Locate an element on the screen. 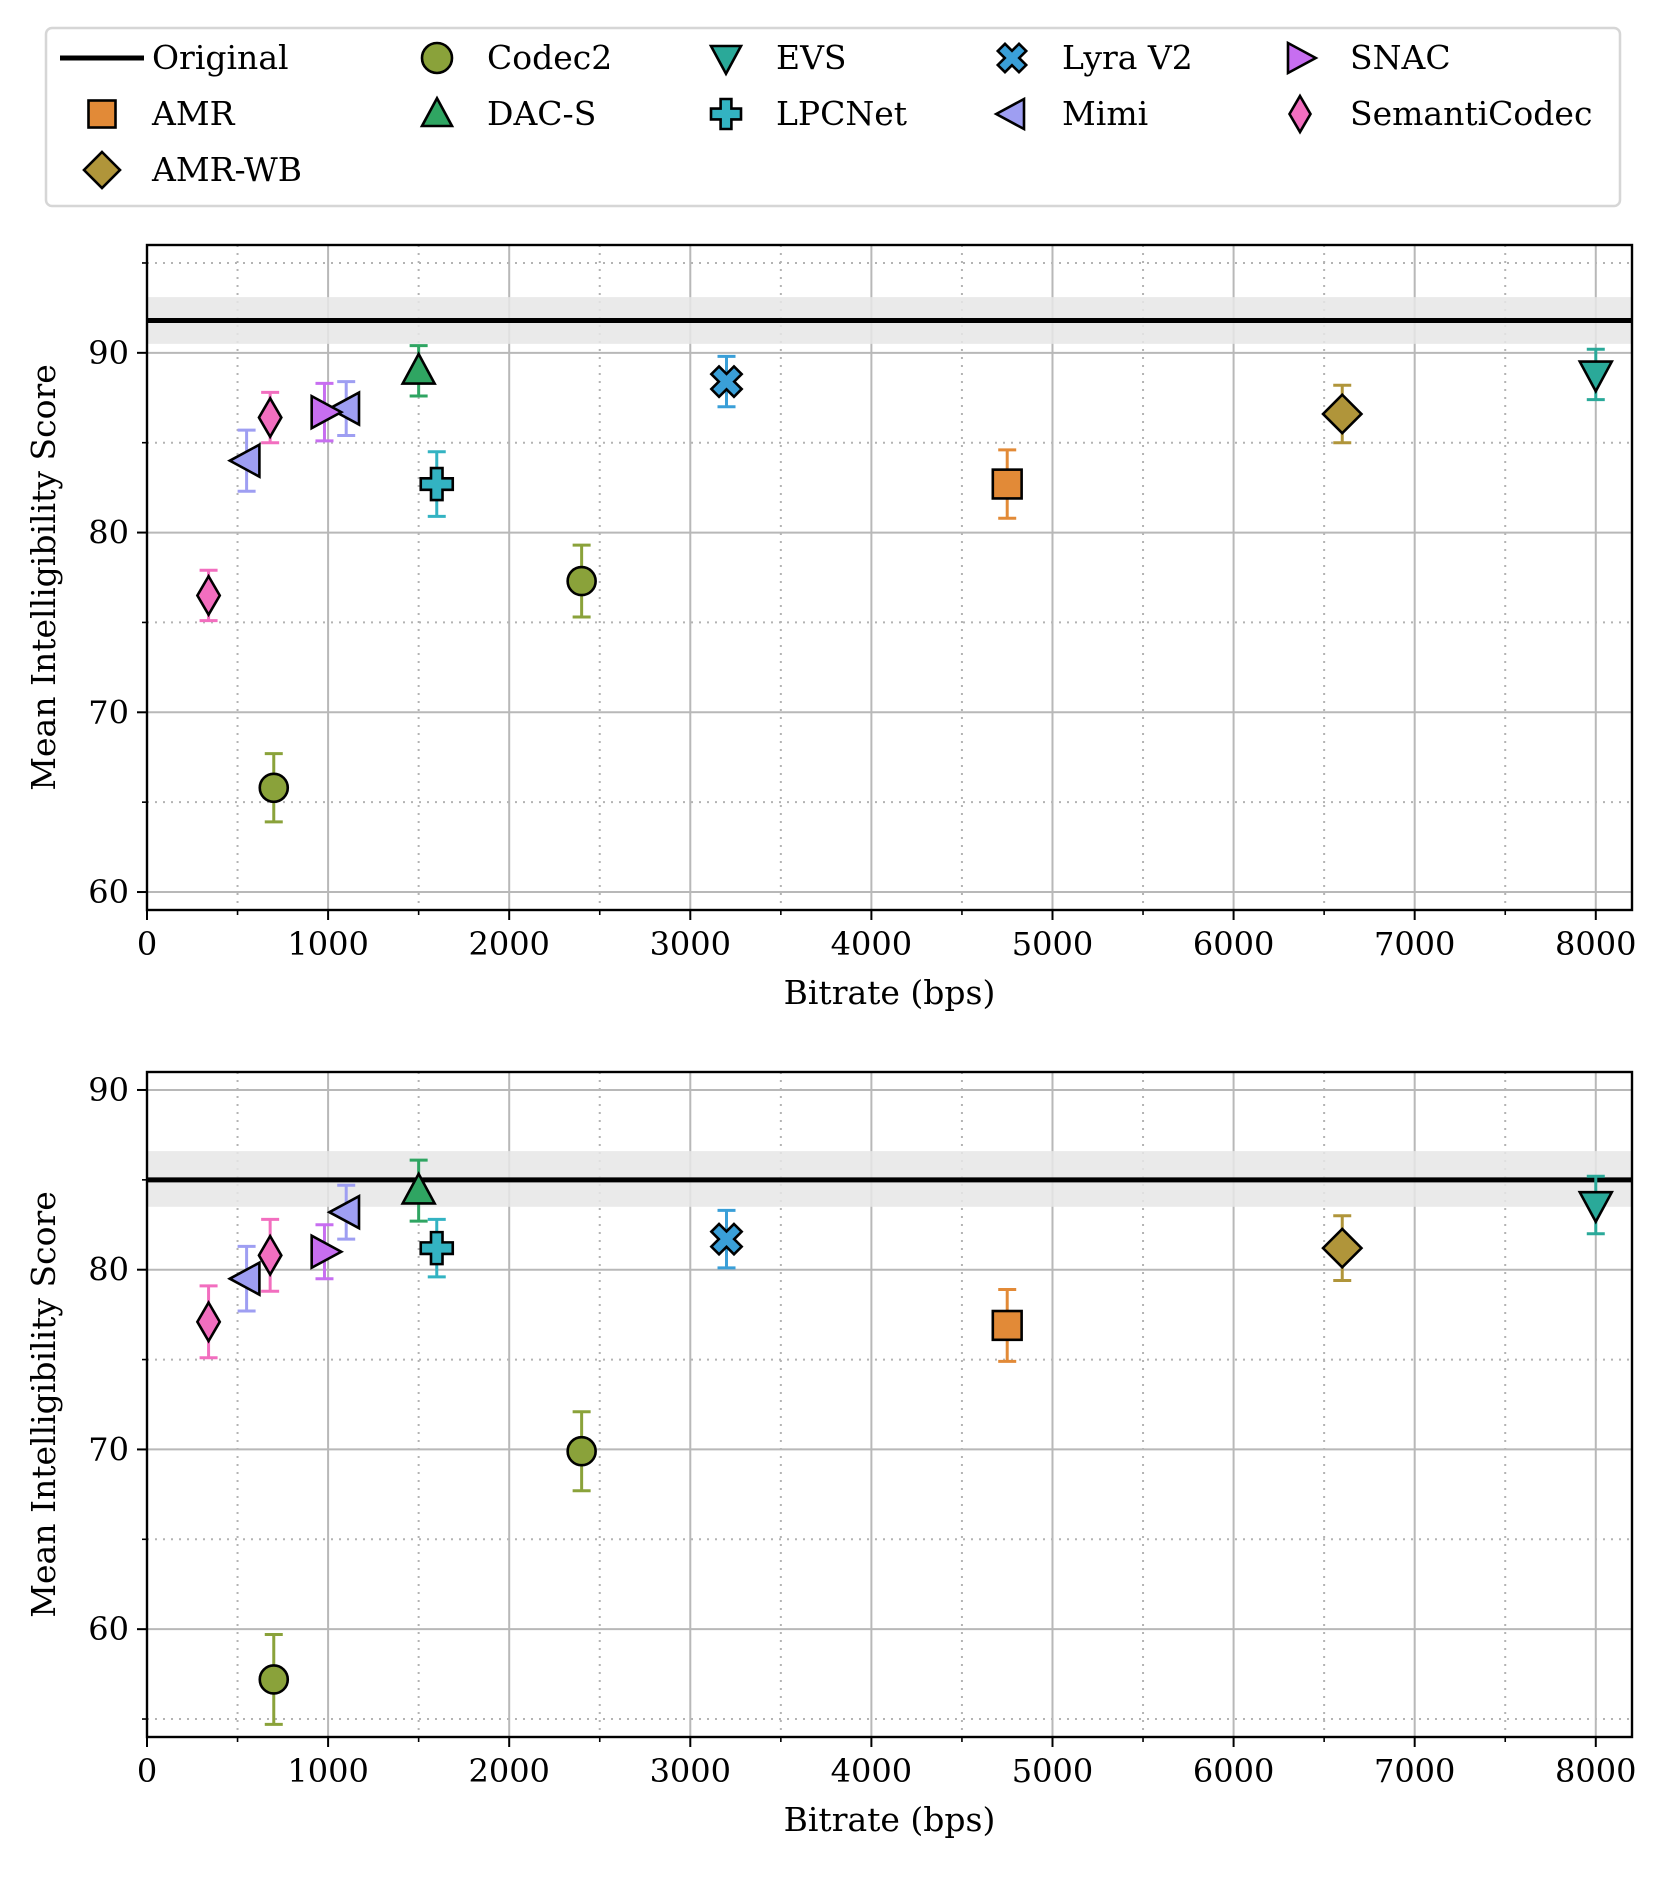 Image resolution: width=1661 pixels, height=1883 pixels. legend-label: SemantiCodec is located at coordinates (1471, 113).